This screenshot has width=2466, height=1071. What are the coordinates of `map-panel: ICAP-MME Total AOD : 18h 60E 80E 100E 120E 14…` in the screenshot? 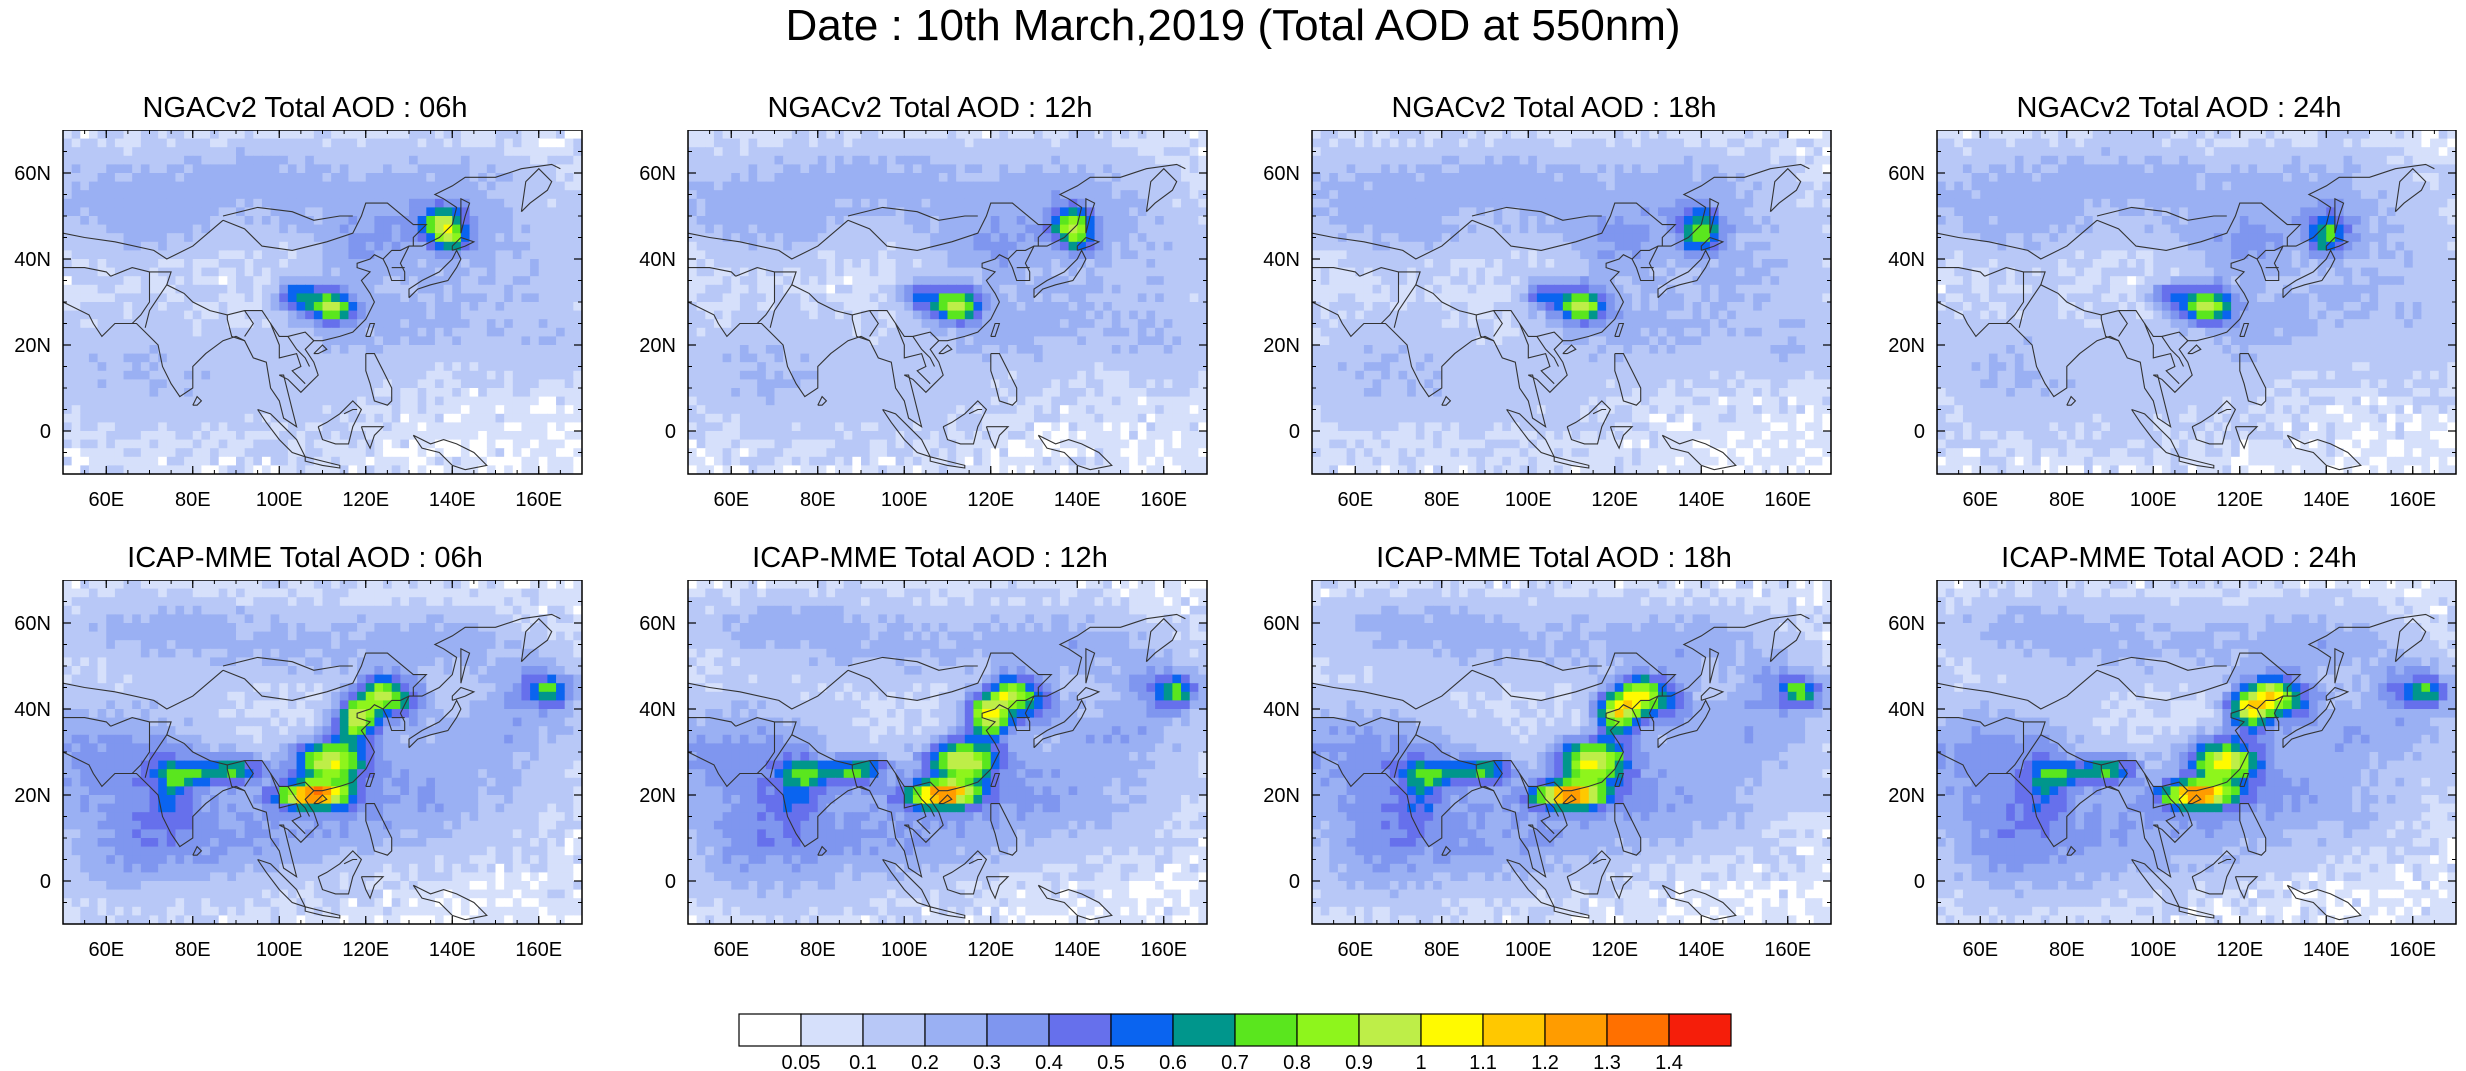 It's located at (1554, 770).